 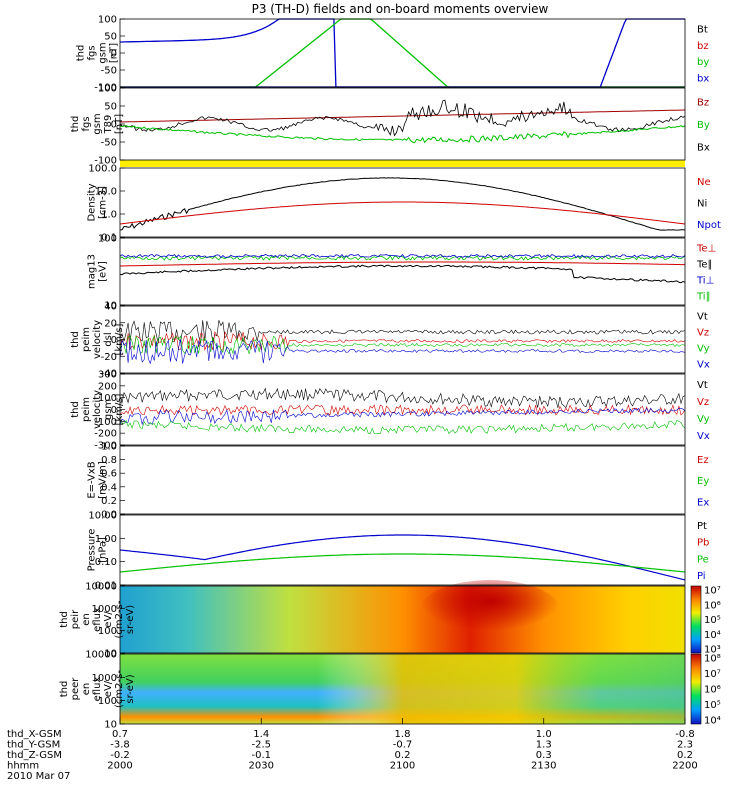 What do you see at coordinates (108, 619) in the screenshot?
I see `ylabel-line: eV/` at bounding box center [108, 619].